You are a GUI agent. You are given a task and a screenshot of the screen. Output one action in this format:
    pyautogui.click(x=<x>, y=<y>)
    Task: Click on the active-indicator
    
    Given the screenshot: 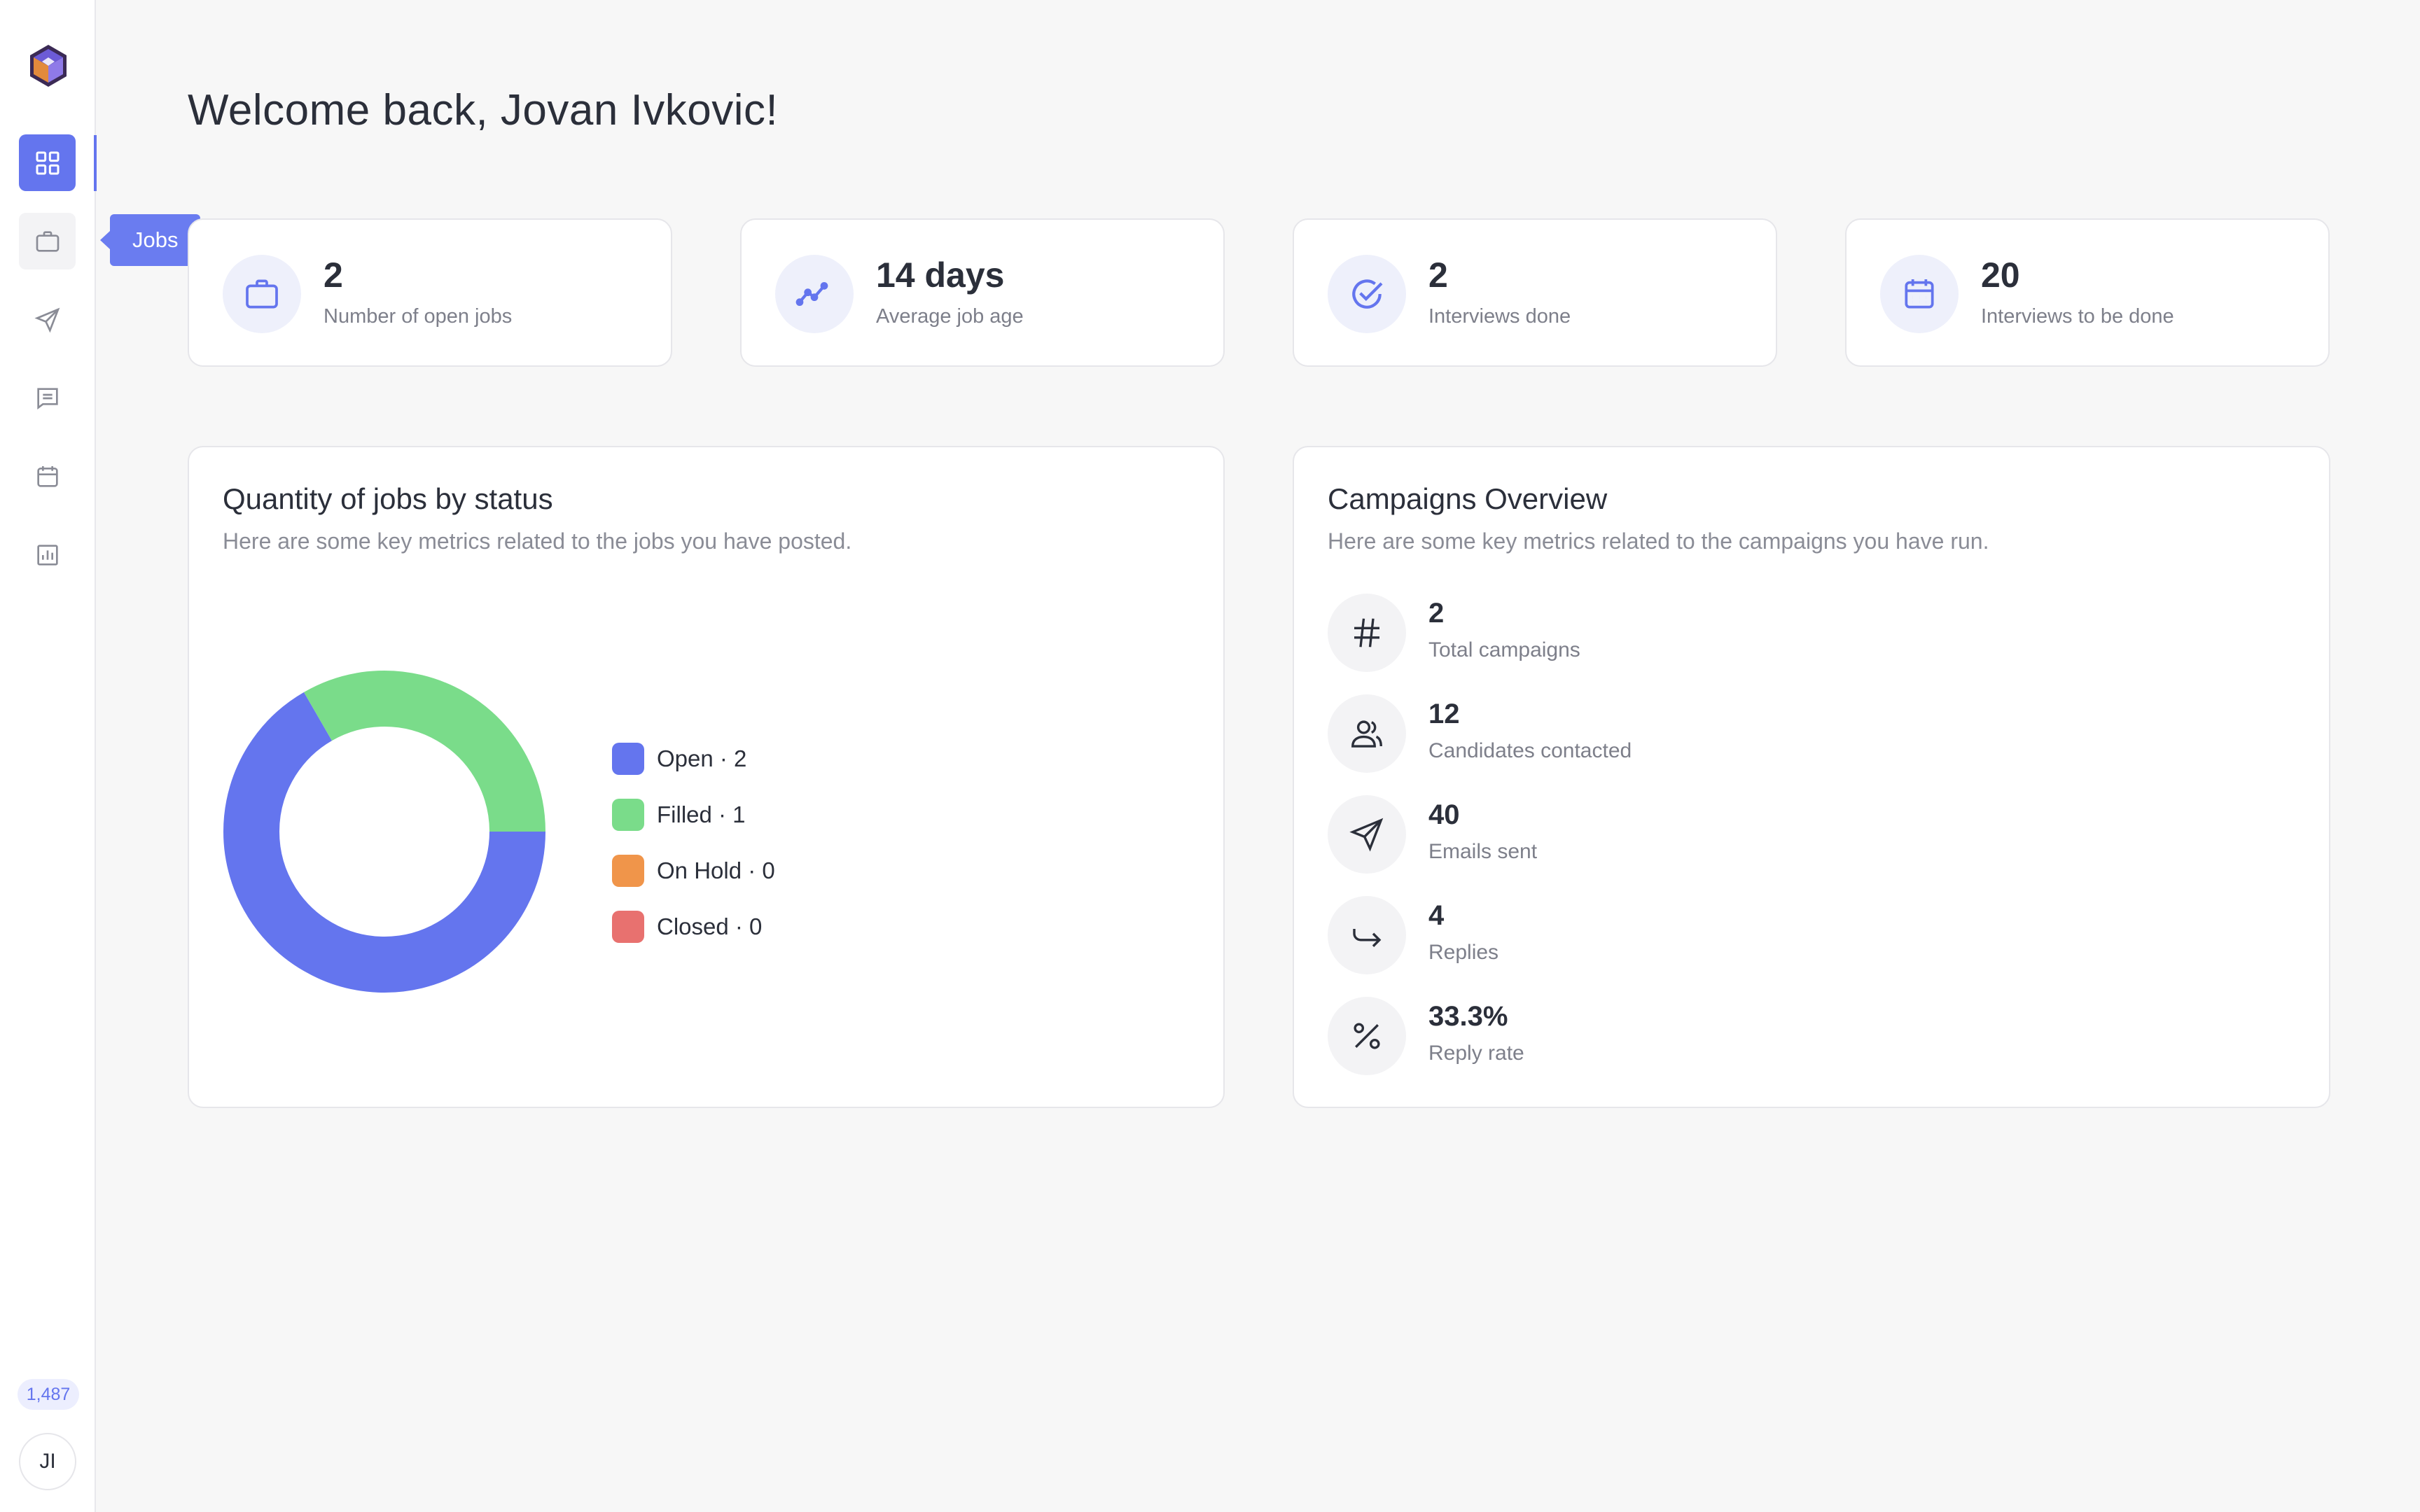 What is the action you would take?
    pyautogui.click(x=95, y=163)
    